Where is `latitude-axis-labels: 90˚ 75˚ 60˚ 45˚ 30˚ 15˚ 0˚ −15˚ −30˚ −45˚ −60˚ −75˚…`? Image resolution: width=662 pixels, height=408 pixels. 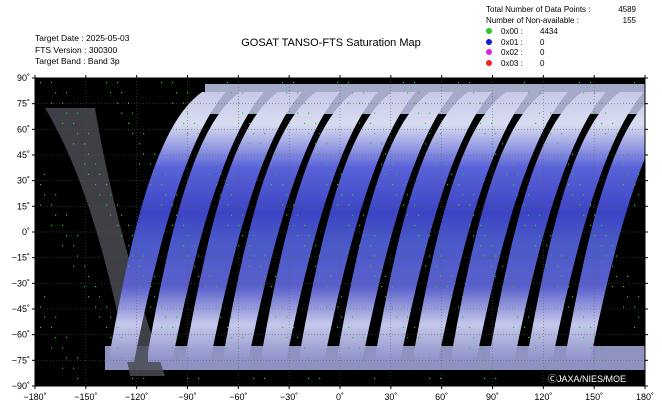
latitude-axis-labels: 90˚ 75˚ 60˚ 45˚ 30˚ 15˚ 0˚ −15˚ −30˚ −45˚ −60˚ −75˚… is located at coordinates (21, 232).